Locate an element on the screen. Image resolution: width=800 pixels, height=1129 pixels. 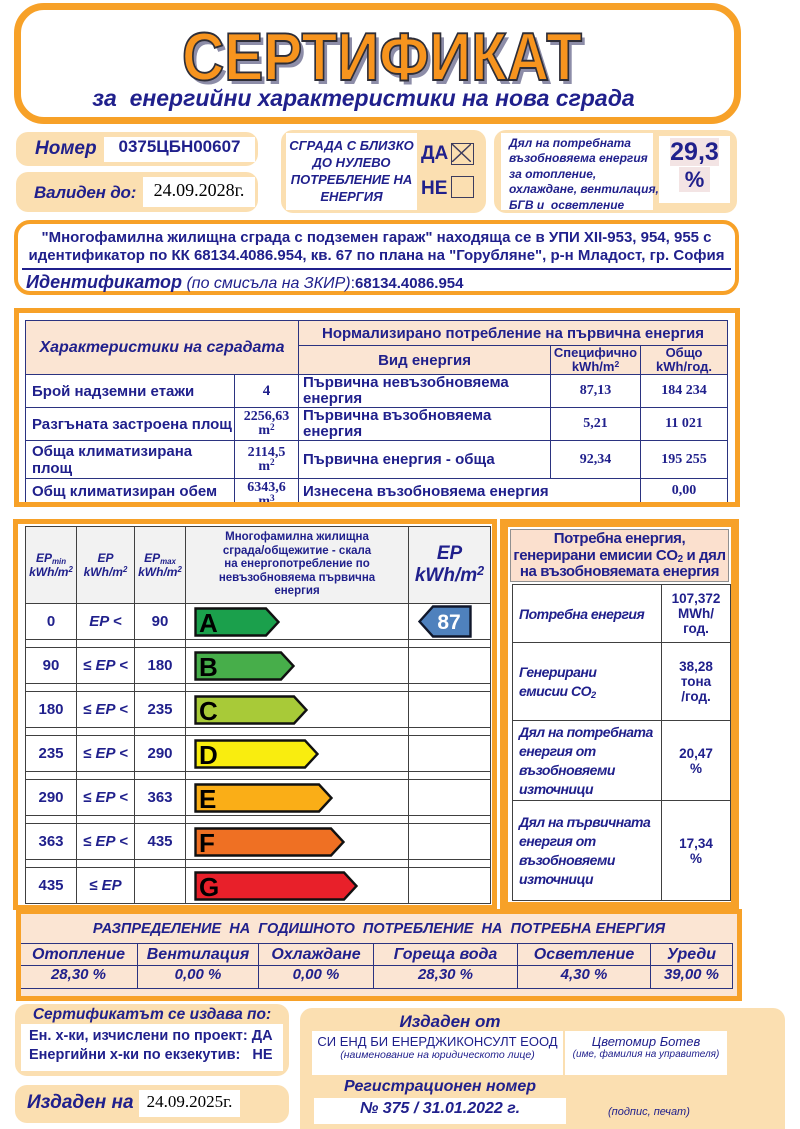
svg-text: G is located at coordinates (209, 886).